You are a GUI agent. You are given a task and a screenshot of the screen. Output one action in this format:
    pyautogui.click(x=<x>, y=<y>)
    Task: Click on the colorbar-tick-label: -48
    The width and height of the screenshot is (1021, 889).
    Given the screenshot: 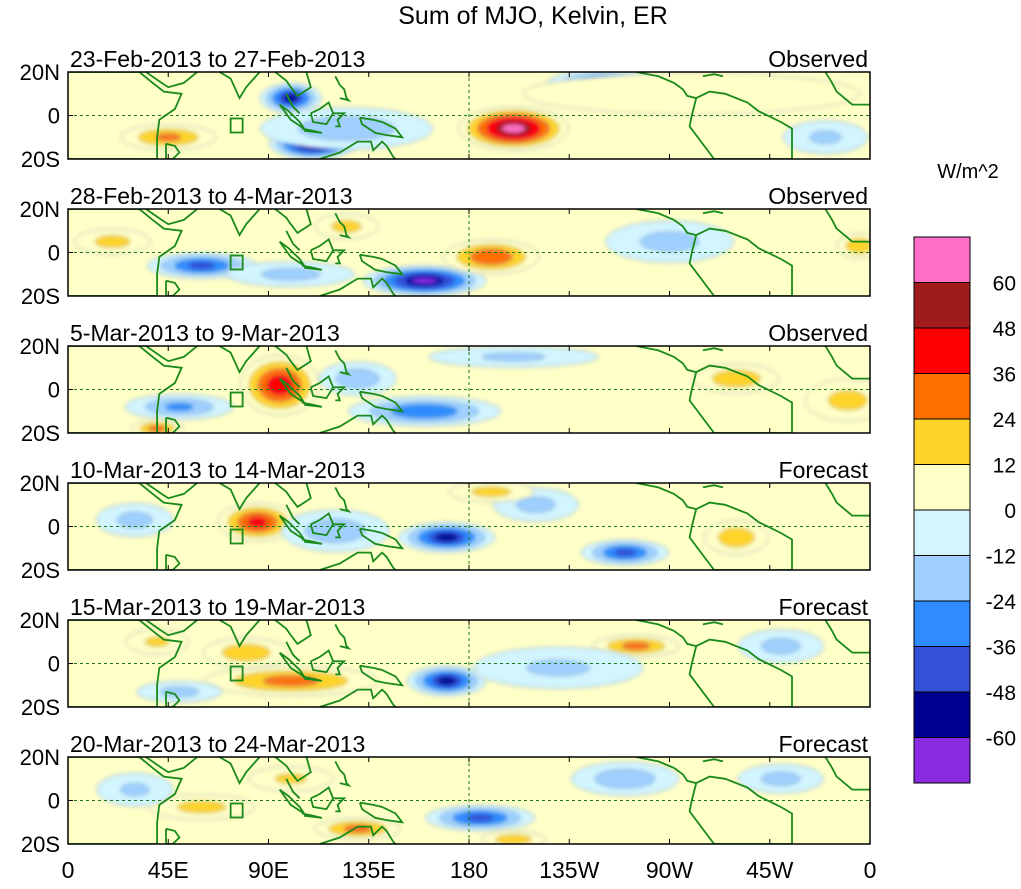 What is the action you would take?
    pyautogui.click(x=1001, y=693)
    